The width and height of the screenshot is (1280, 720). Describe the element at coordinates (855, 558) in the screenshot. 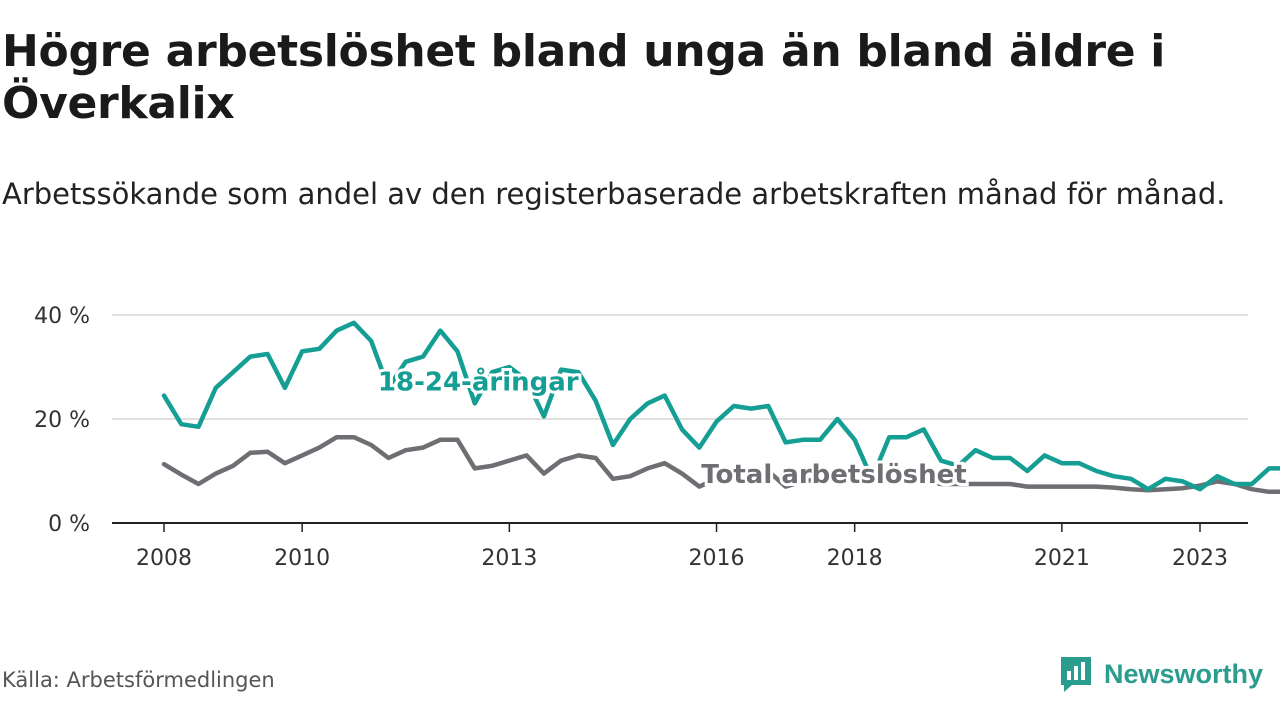

I see `x-tick-label: 2018` at that location.